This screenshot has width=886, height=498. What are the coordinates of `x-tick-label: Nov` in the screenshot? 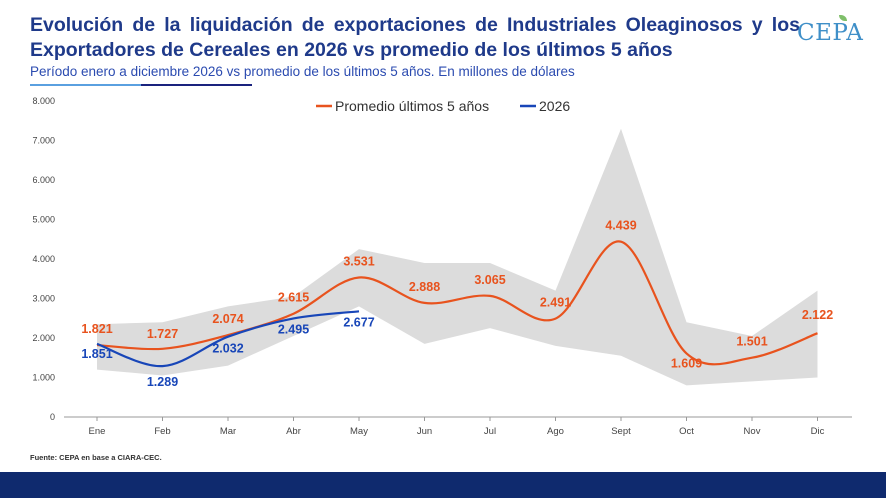 It's located at (752, 431).